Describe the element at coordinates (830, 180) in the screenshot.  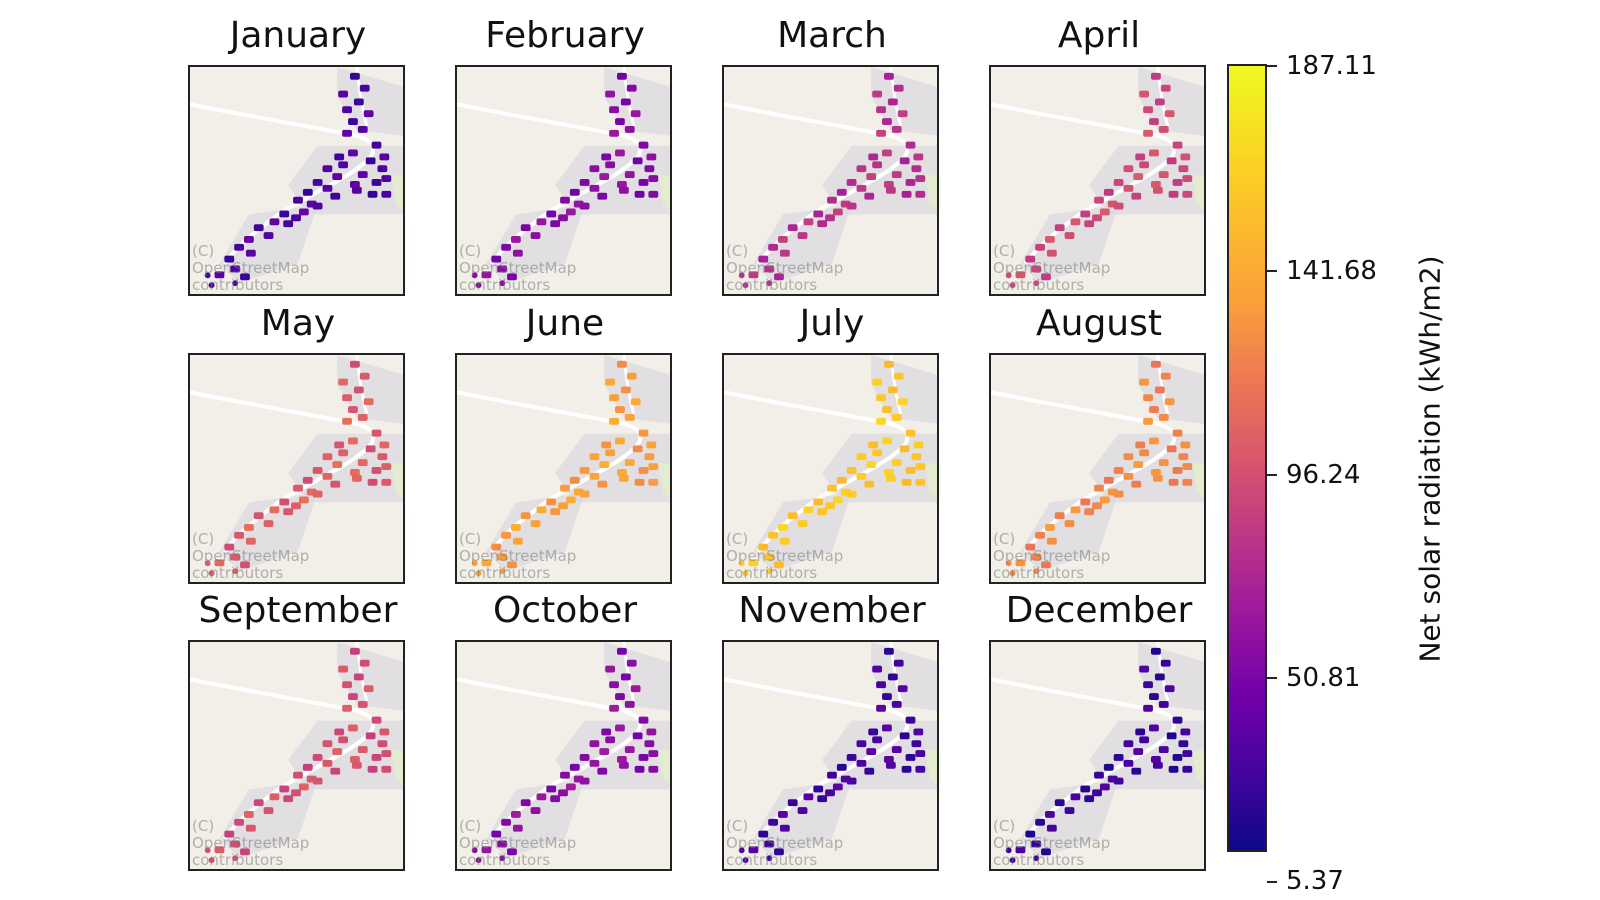
I see `map-panel-march: (C) OpenStreetMap contributors` at that location.